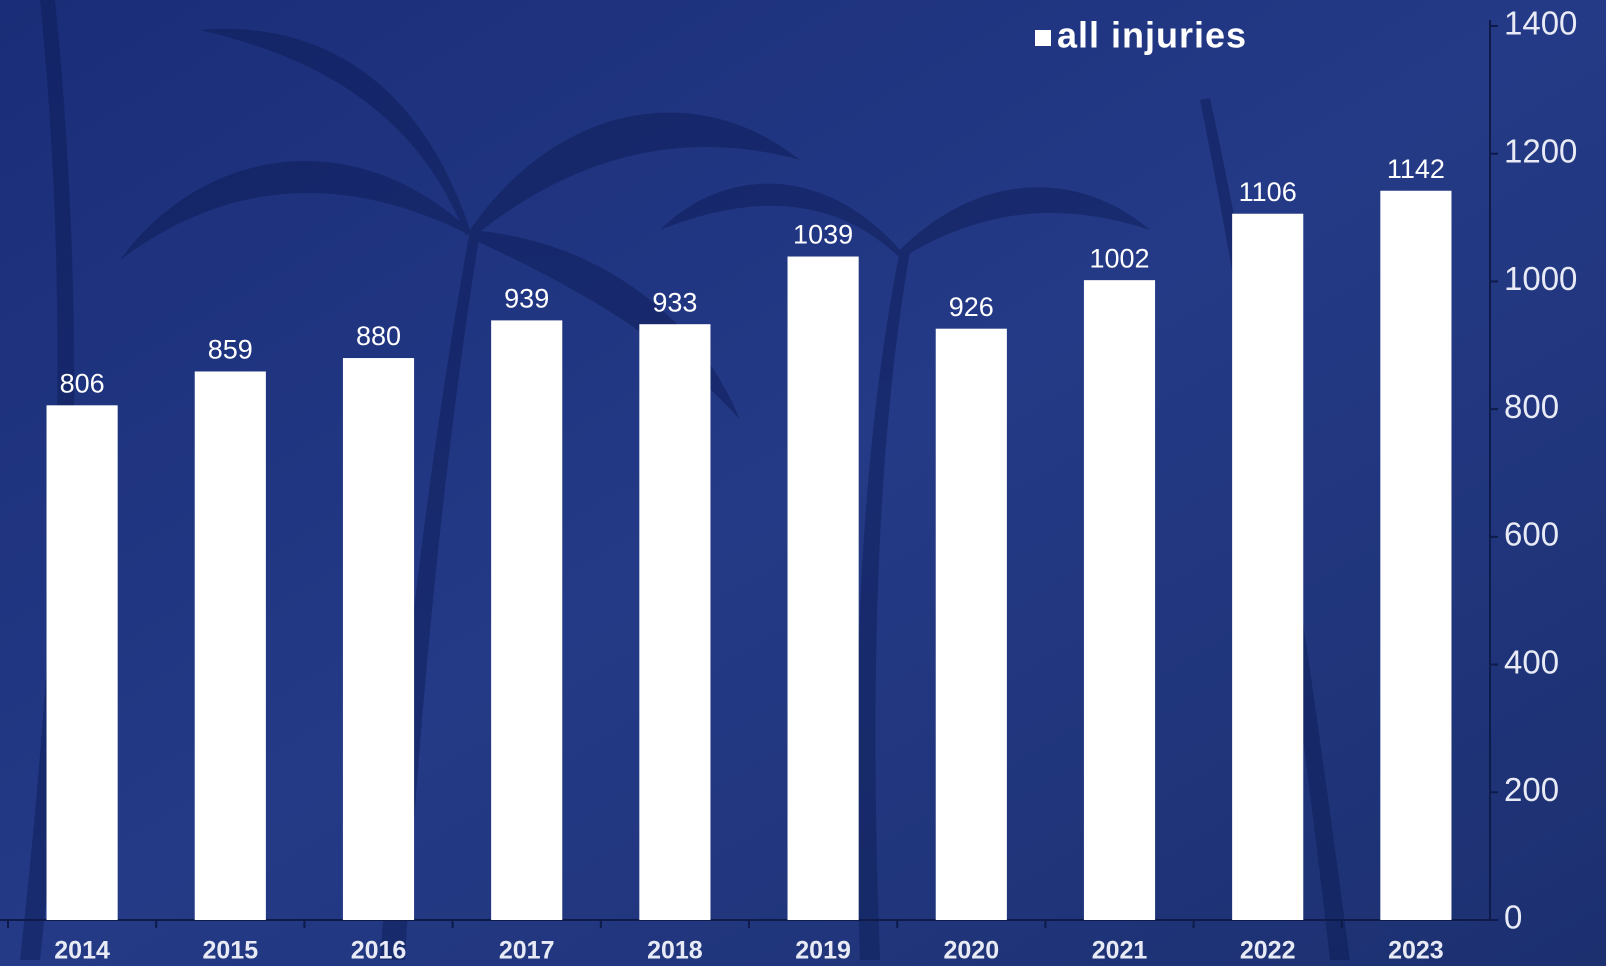 Image resolution: width=1606 pixels, height=966 pixels. I want to click on y-tick-label: 1000, so click(1540, 278).